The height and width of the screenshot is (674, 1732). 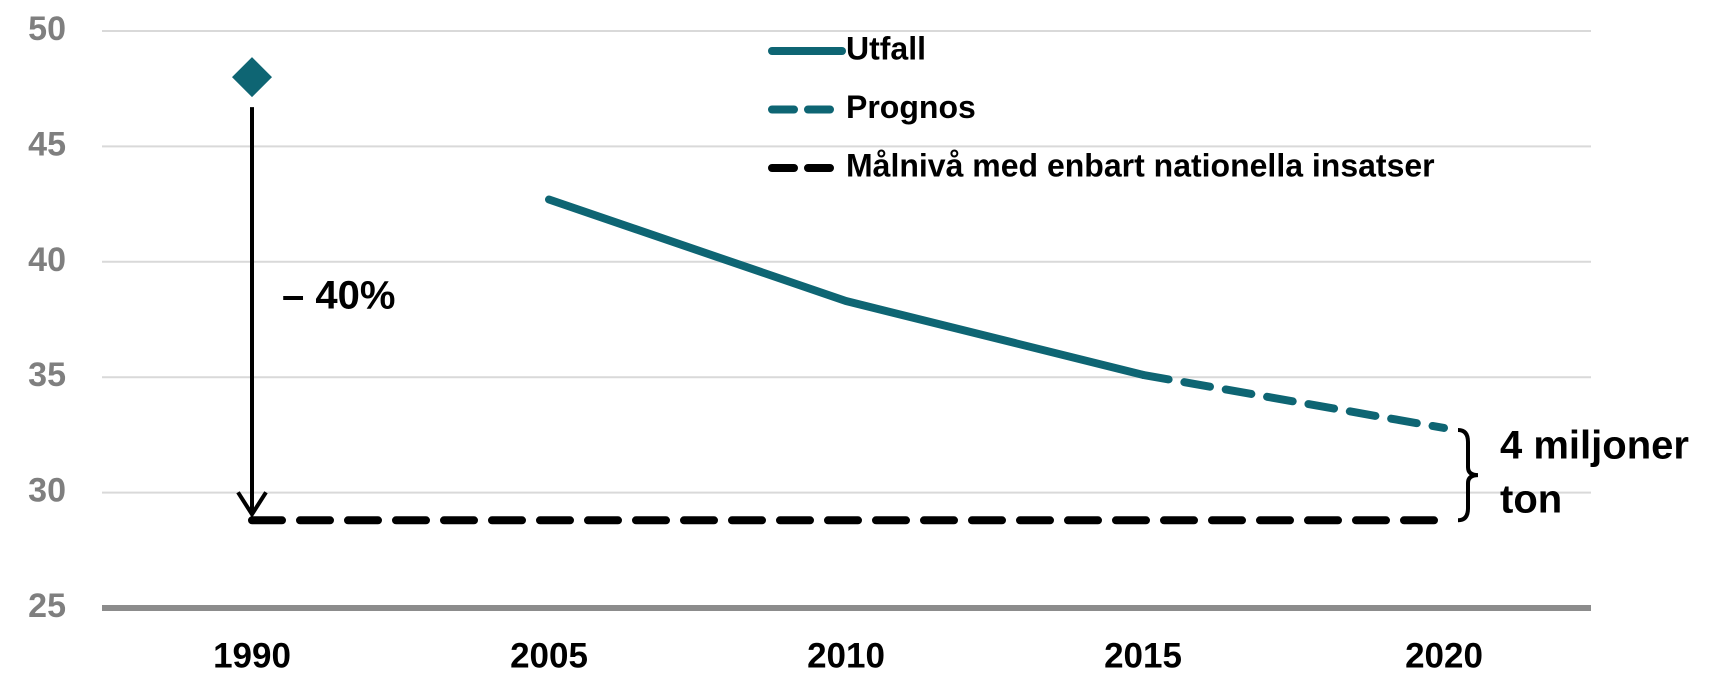 I want to click on y-tick-label: 50, so click(x=47, y=29).